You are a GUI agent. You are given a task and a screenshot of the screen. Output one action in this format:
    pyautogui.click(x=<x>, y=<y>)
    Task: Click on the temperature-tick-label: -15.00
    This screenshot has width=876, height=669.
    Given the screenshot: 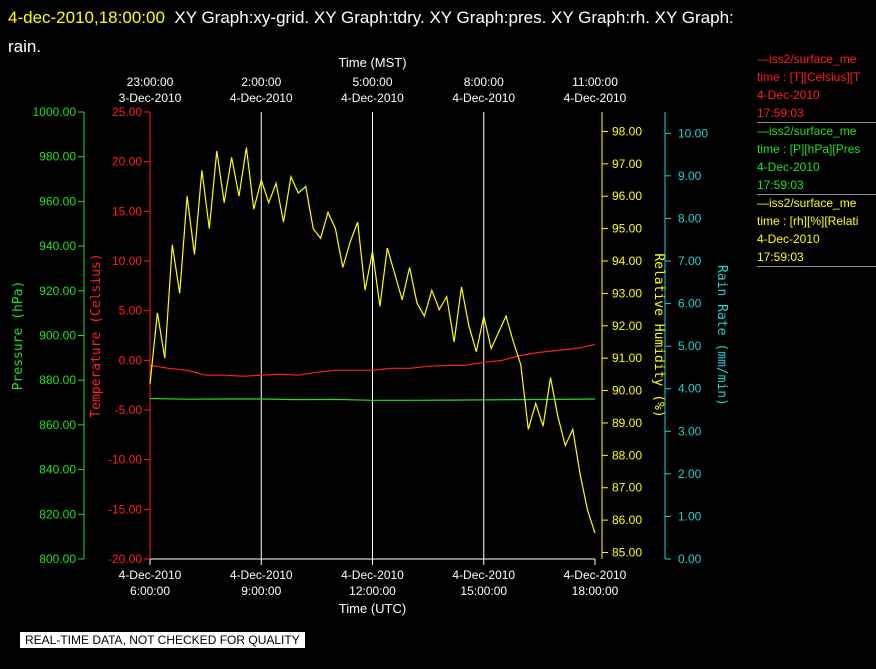 What is the action you would take?
    pyautogui.click(x=125, y=509)
    